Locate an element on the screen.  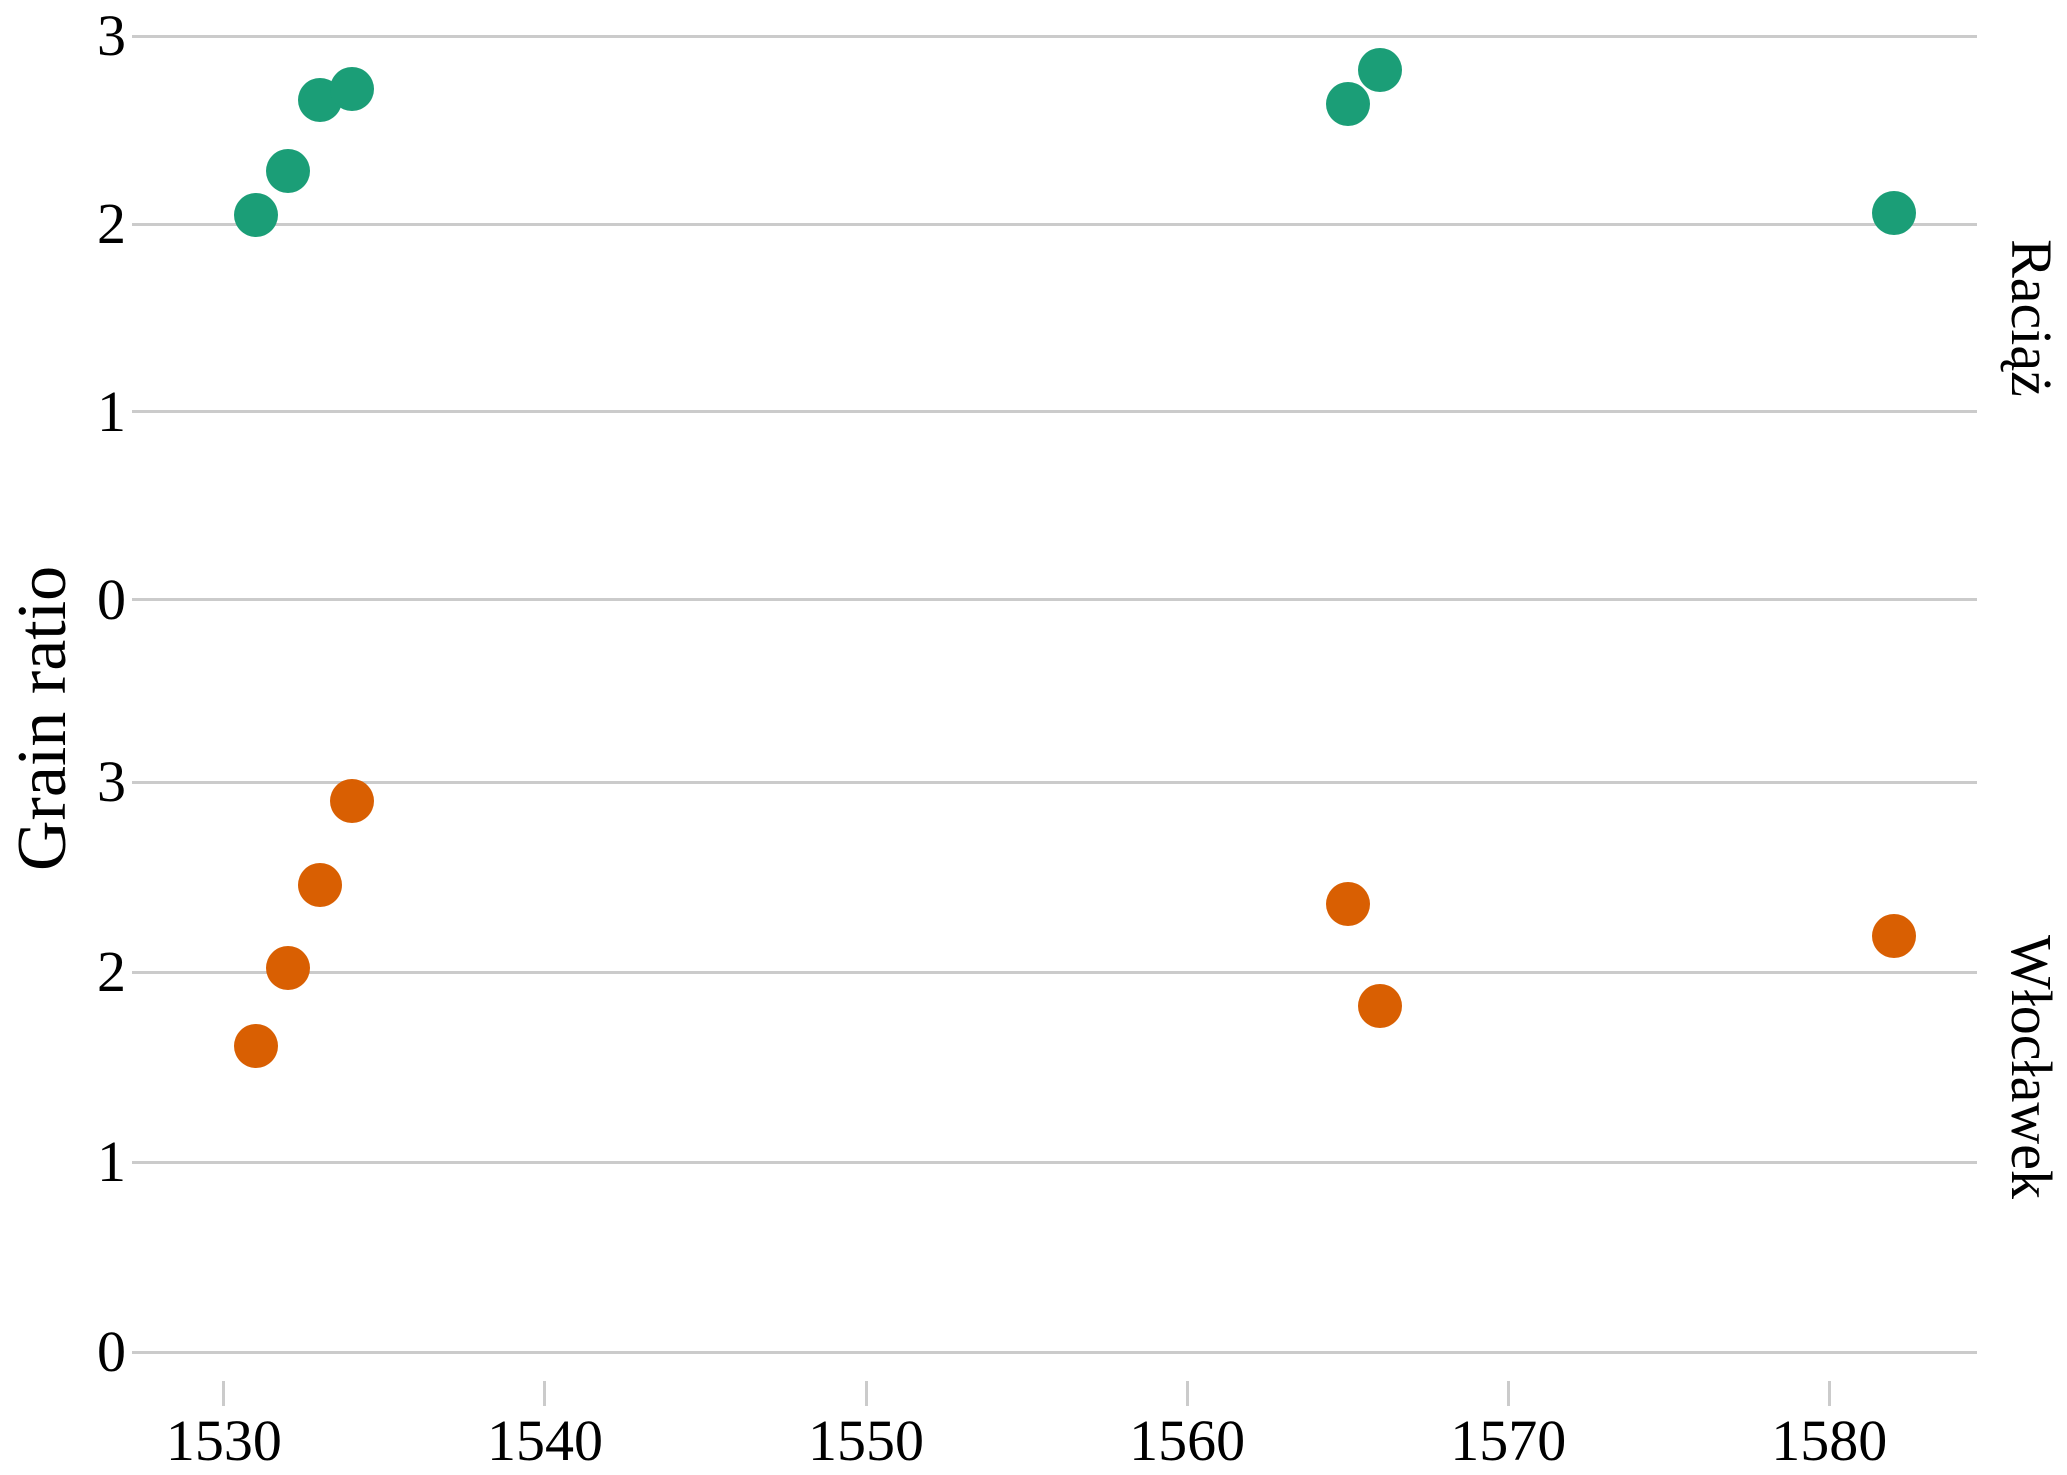
data-point-raciąż-1531 is located at coordinates (255, 214).